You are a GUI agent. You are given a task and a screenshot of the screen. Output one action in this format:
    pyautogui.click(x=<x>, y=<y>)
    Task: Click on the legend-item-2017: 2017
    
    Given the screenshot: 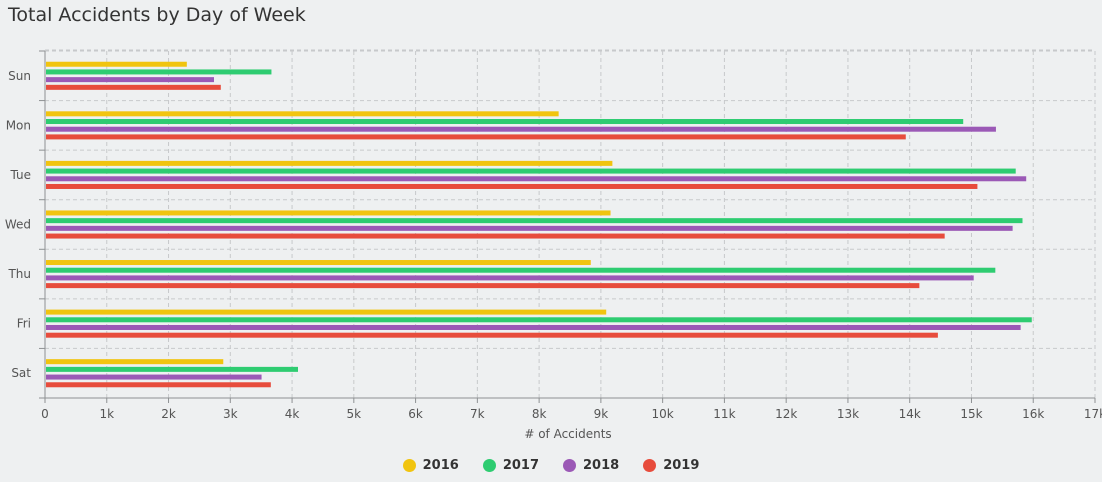 What is the action you would take?
    pyautogui.click(x=510, y=465)
    